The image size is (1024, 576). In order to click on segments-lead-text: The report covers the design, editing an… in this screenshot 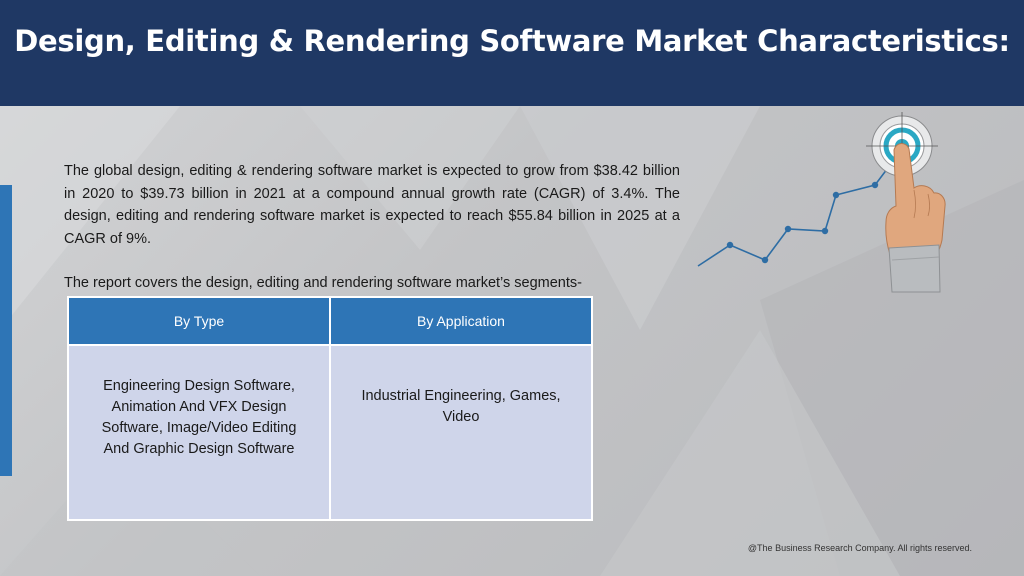, I will do `click(323, 283)`.